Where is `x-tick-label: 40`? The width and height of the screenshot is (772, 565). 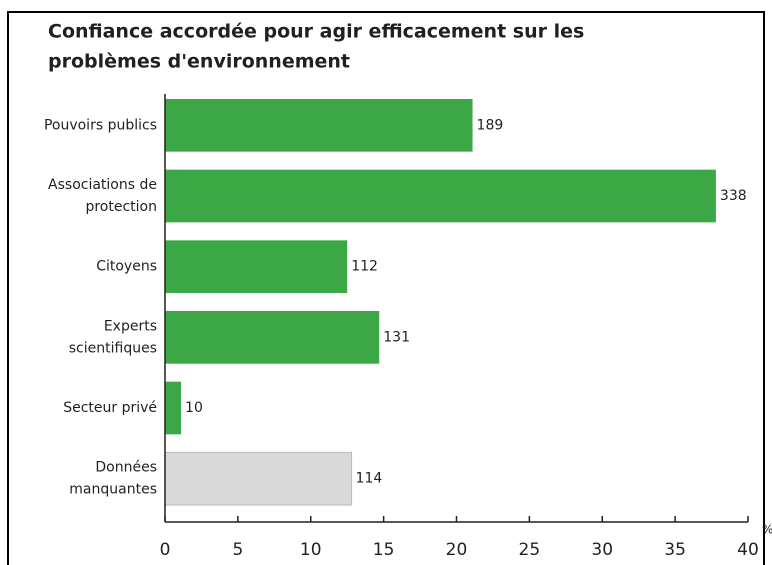 x-tick-label: 40 is located at coordinates (748, 550).